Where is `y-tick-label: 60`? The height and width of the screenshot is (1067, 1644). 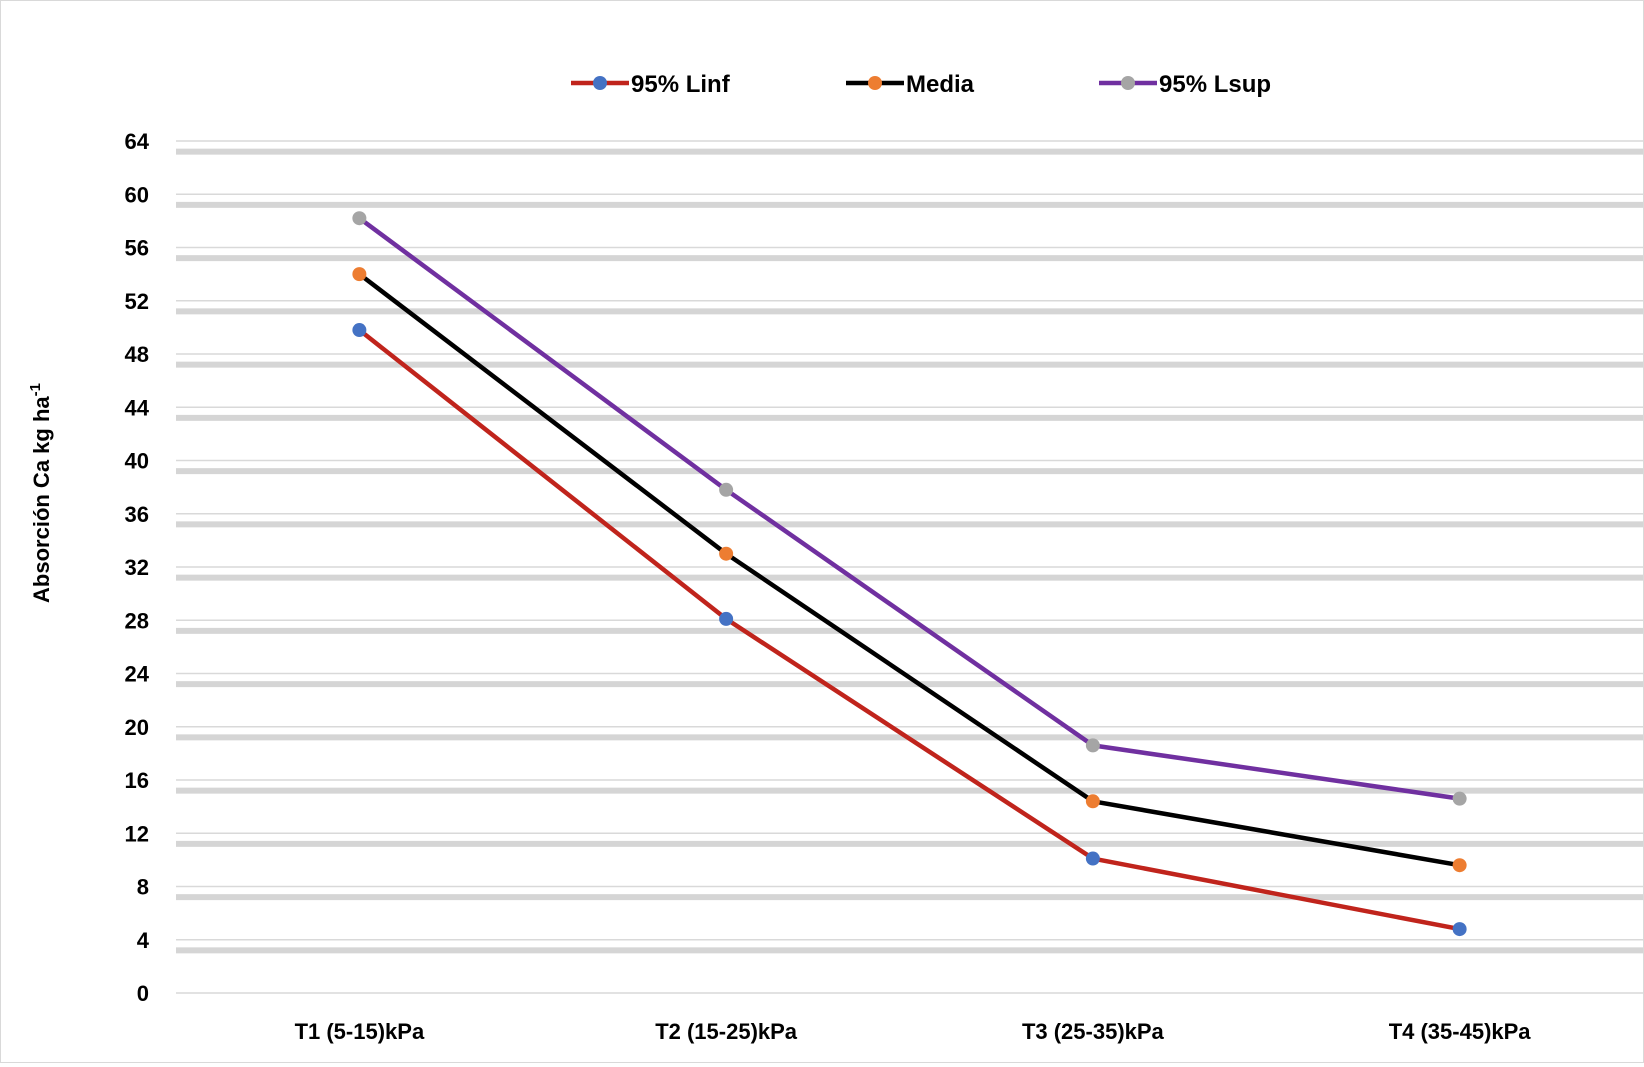
y-tick-label: 60 is located at coordinates (137, 194).